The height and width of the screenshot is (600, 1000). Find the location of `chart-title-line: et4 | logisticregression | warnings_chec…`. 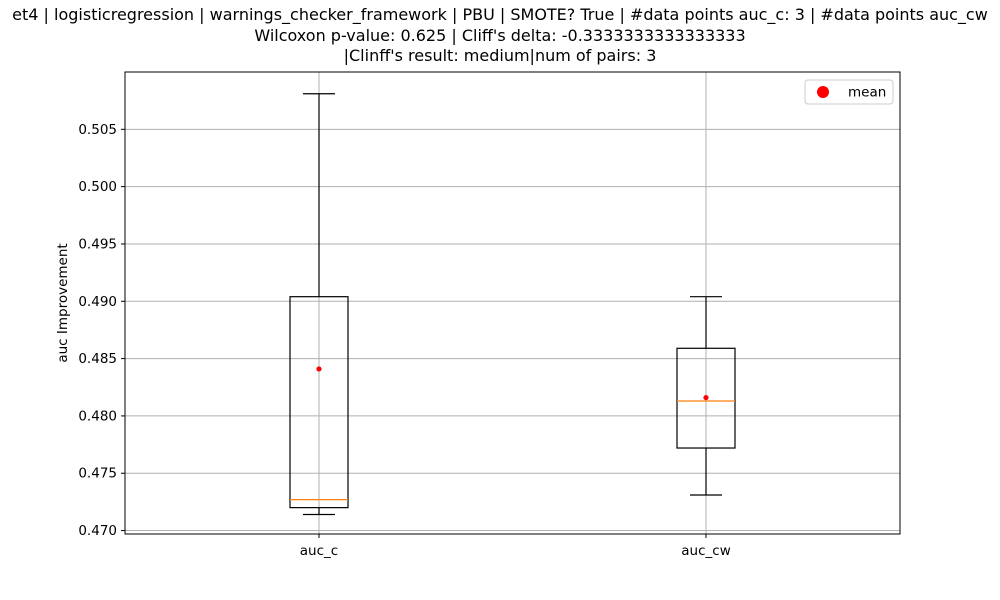

chart-title-line: et4 | logisticregression | warnings_chec… is located at coordinates (500, 14).